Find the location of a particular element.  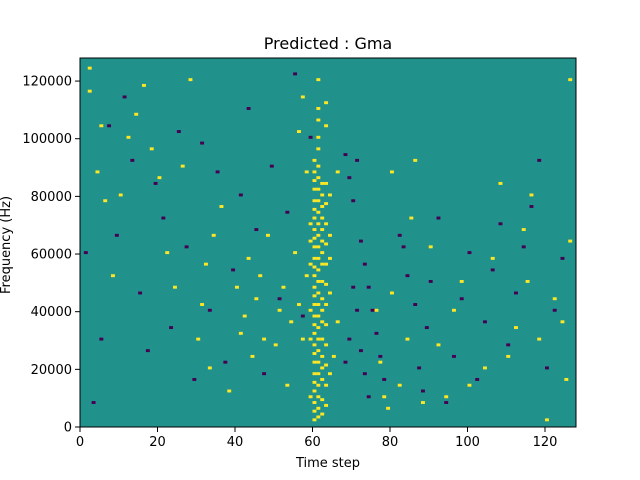

x-tick-label: 100 is located at coordinates (467, 442).